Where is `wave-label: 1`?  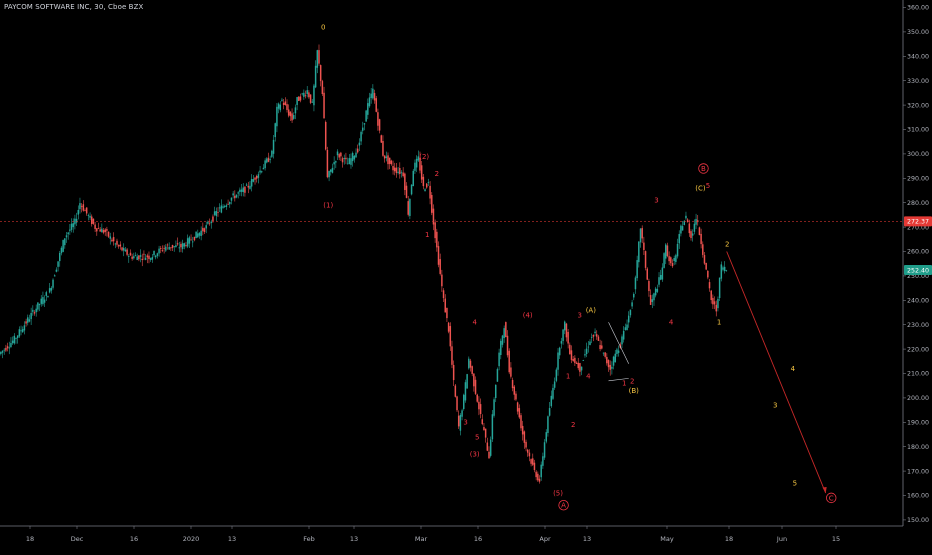
wave-label: 1 is located at coordinates (624, 384).